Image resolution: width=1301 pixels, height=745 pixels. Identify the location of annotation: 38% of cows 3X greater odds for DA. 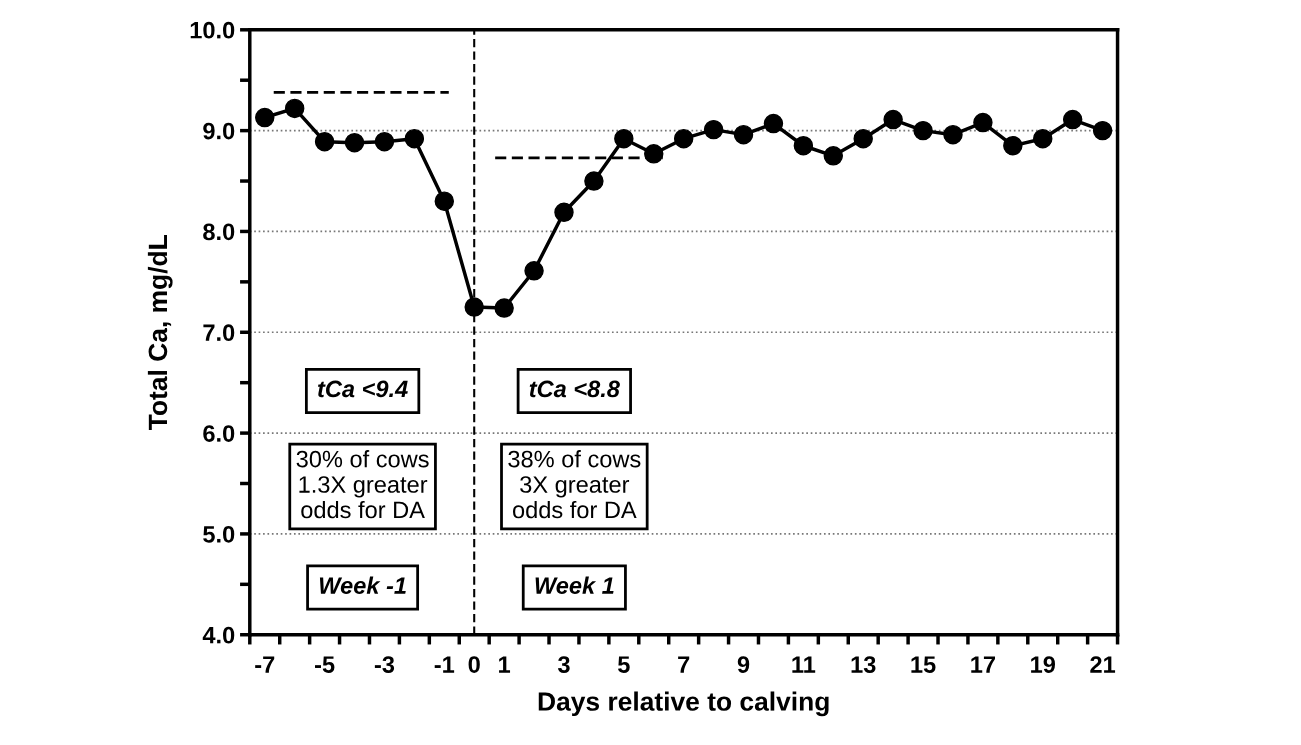
(574, 484).